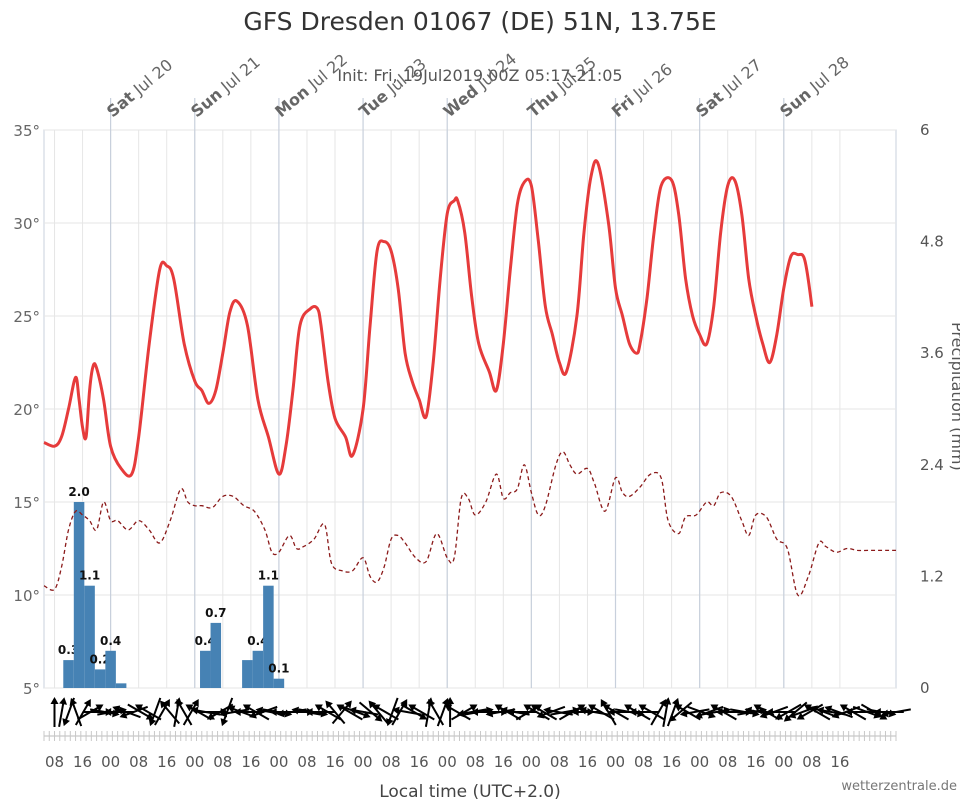 The height and width of the screenshot is (800, 960). What do you see at coordinates (26, 503) in the screenshot?
I see `y-tick-left: 15°` at bounding box center [26, 503].